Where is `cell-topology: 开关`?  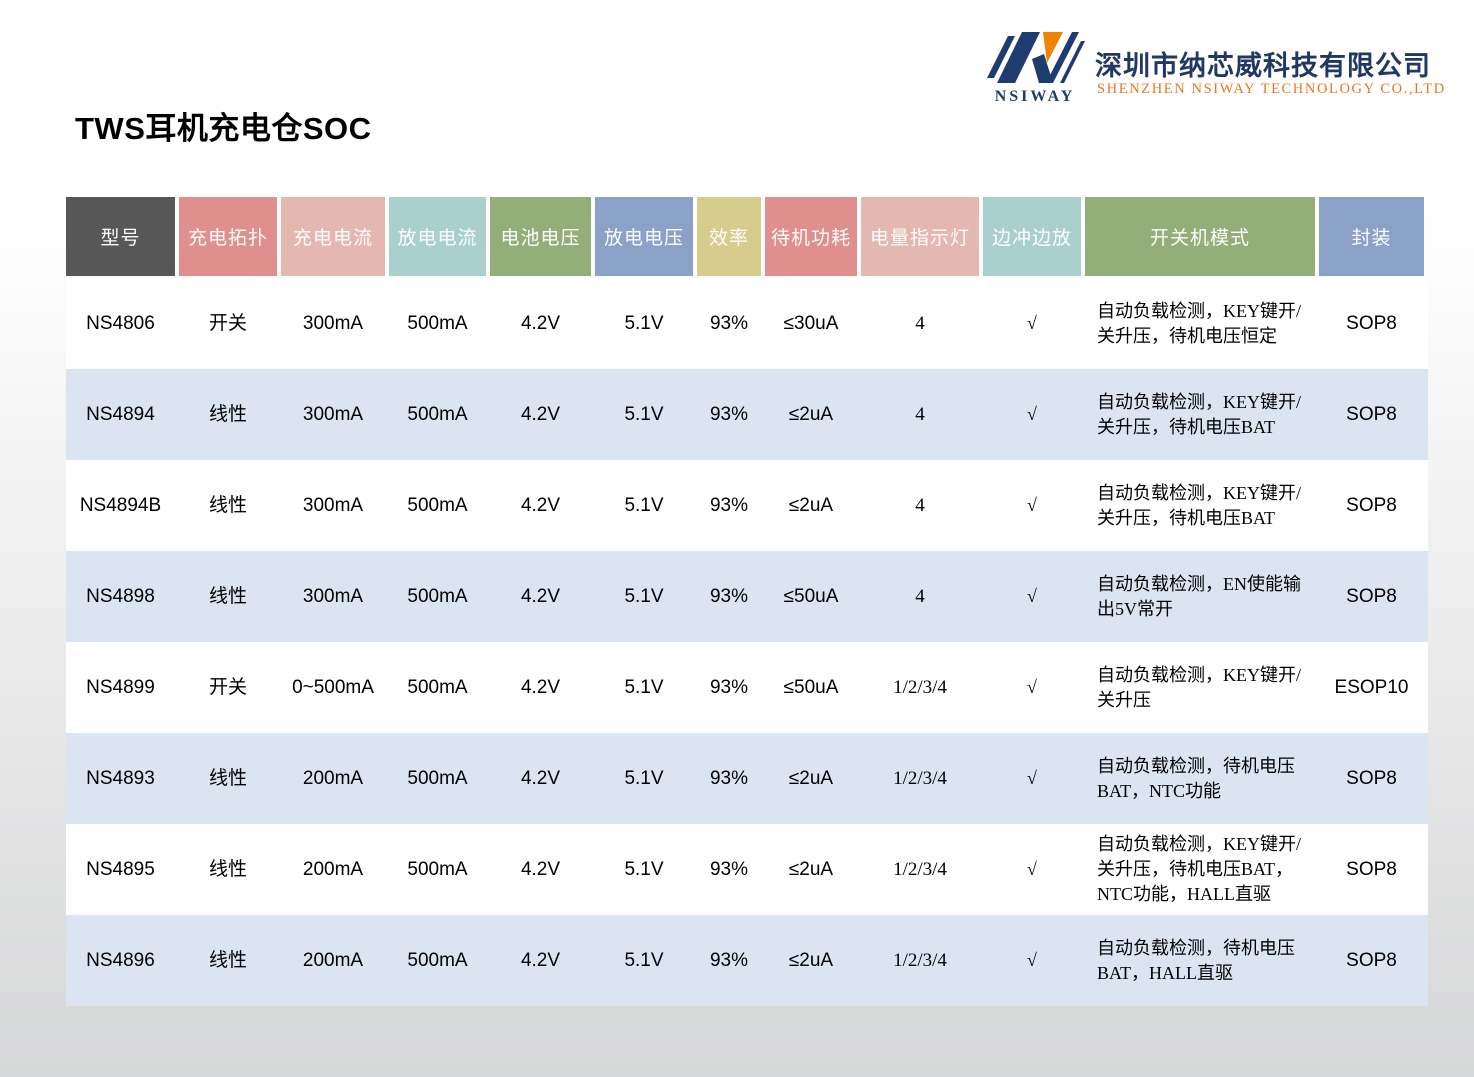 cell-topology: 开关 is located at coordinates (227, 687).